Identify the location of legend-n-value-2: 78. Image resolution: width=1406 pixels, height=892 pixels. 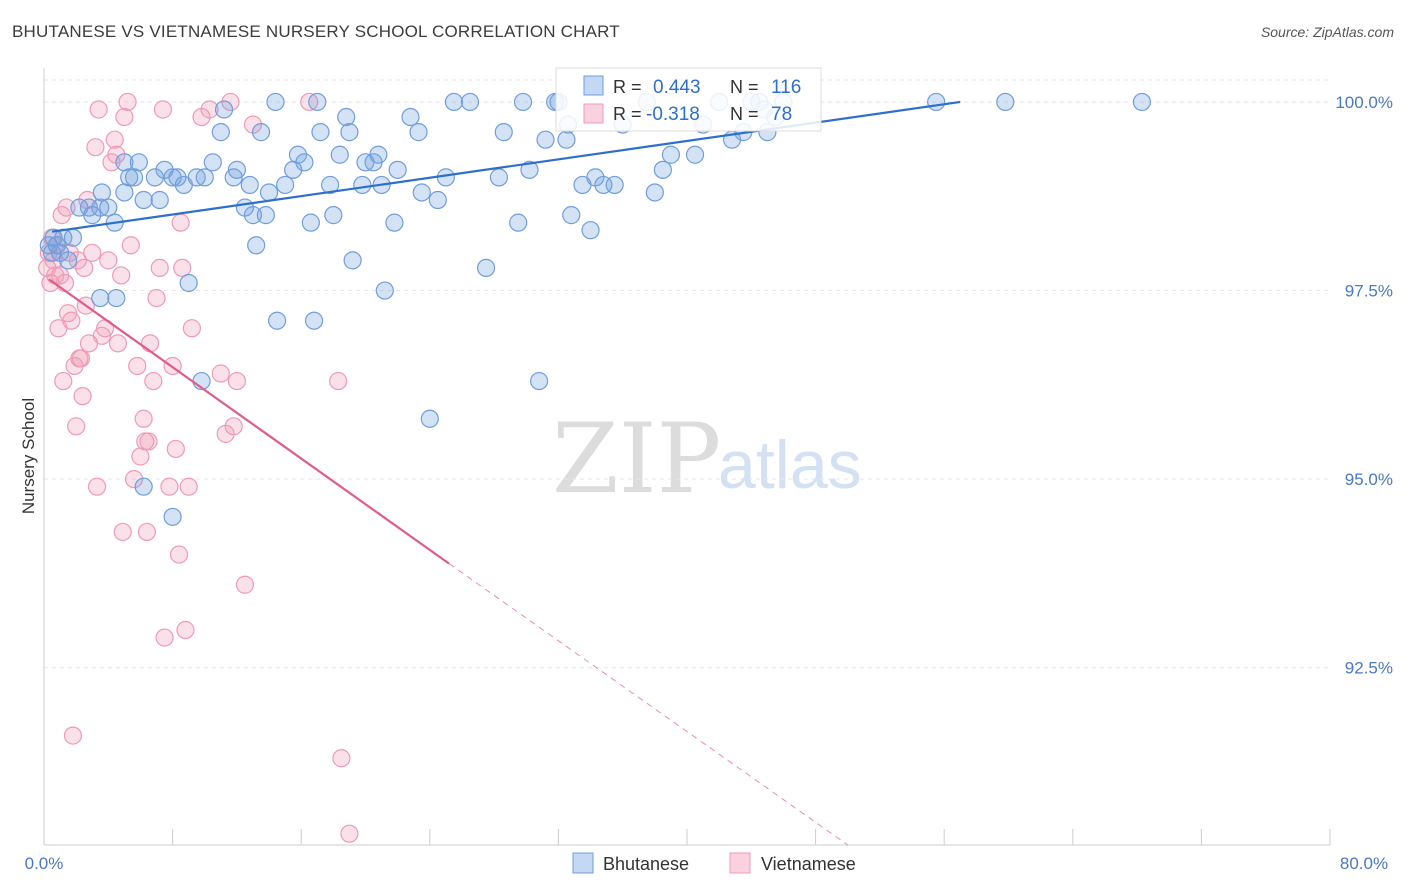
(781, 114).